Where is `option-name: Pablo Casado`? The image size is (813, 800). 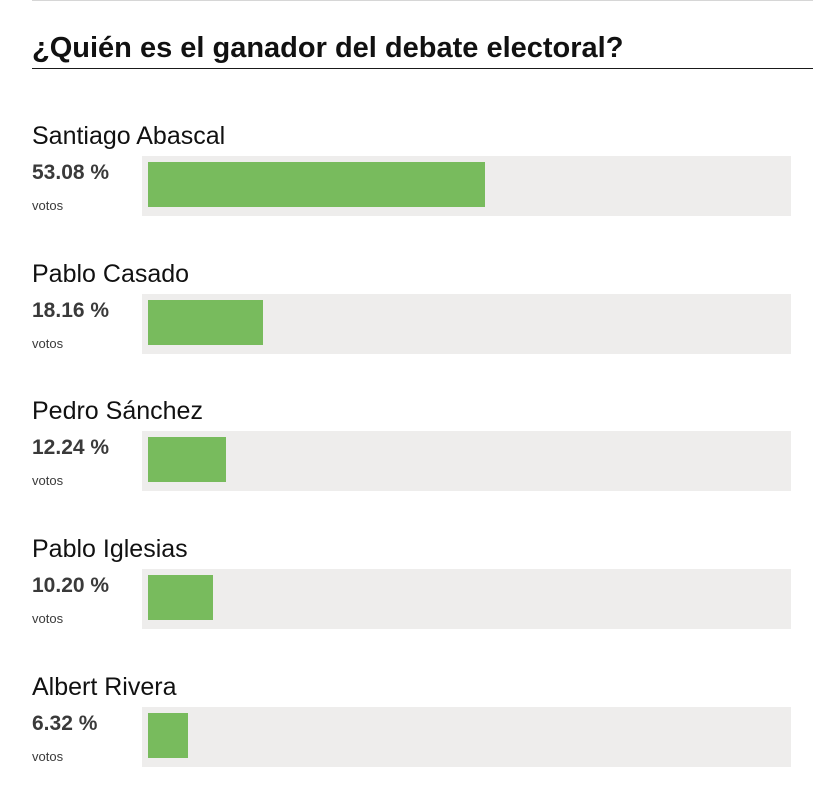 option-name: Pablo Casado is located at coordinates (111, 274).